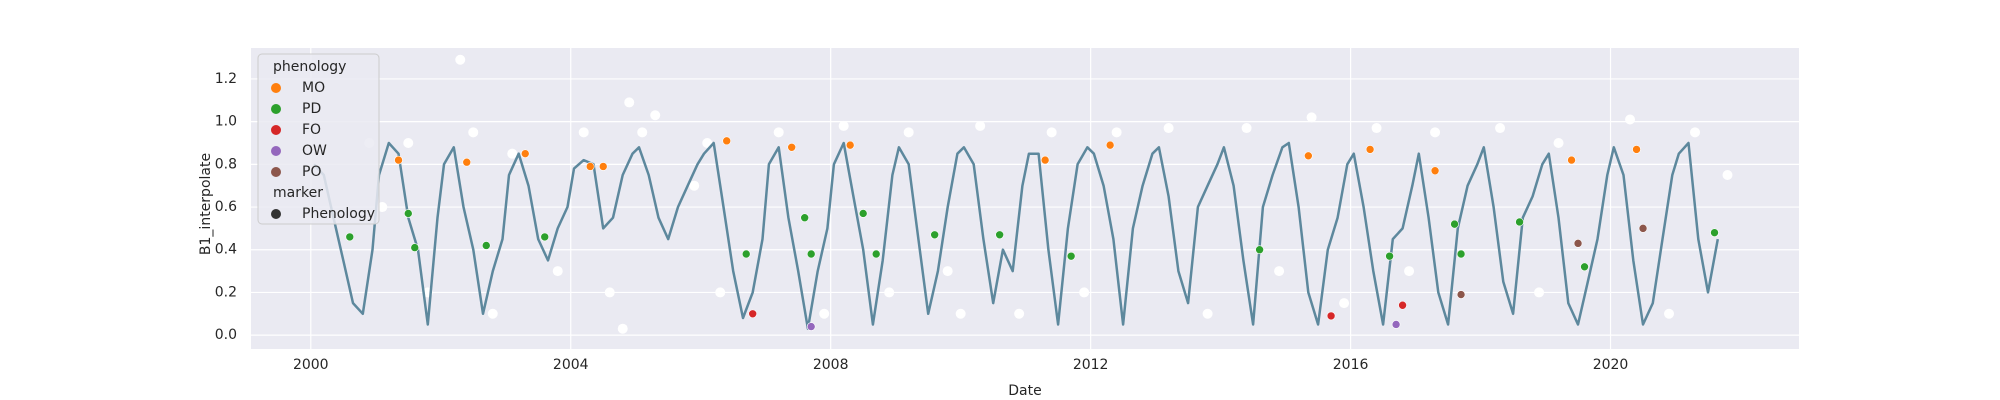  What do you see at coordinates (226, 250) in the screenshot?
I see `y-tick-label: 0.4` at bounding box center [226, 250].